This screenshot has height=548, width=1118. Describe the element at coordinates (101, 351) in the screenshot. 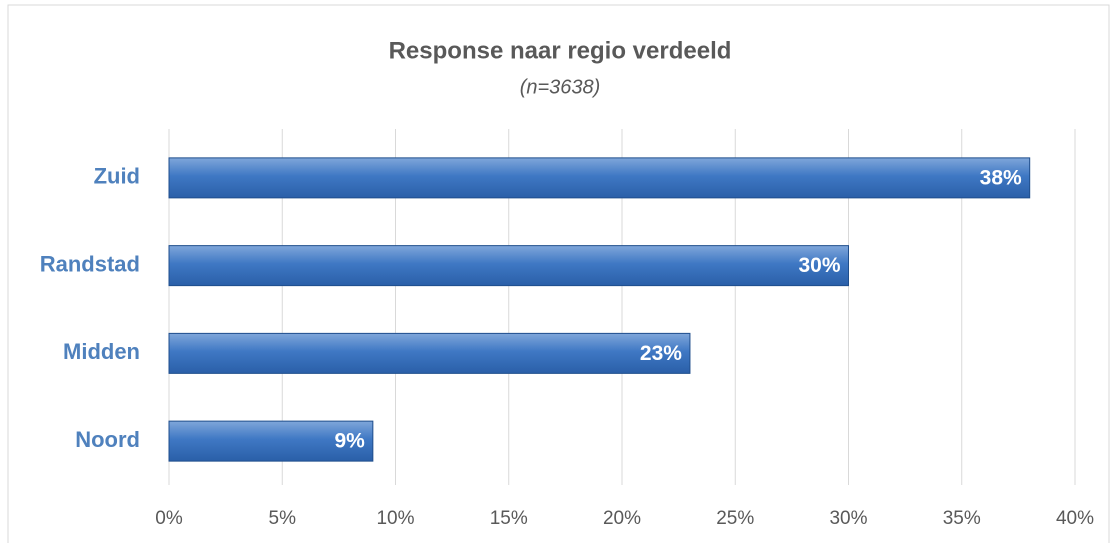

I see `y-tick-label: Midden` at that location.